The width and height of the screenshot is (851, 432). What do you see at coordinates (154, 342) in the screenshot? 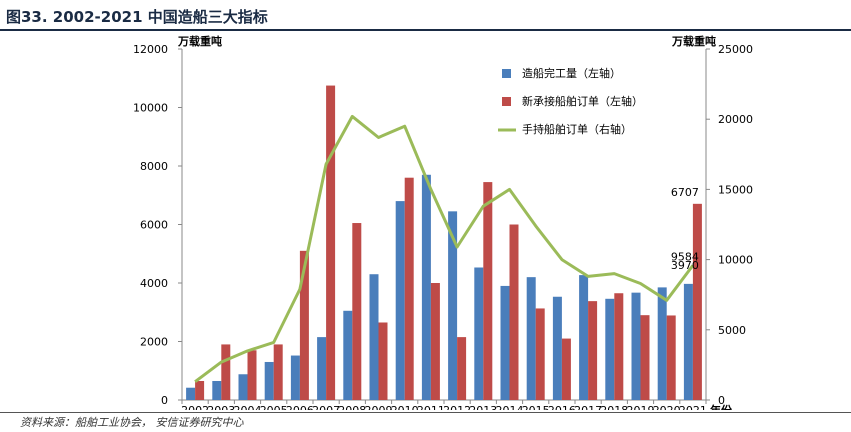
I see `left-tick-label: 2000` at bounding box center [154, 342].